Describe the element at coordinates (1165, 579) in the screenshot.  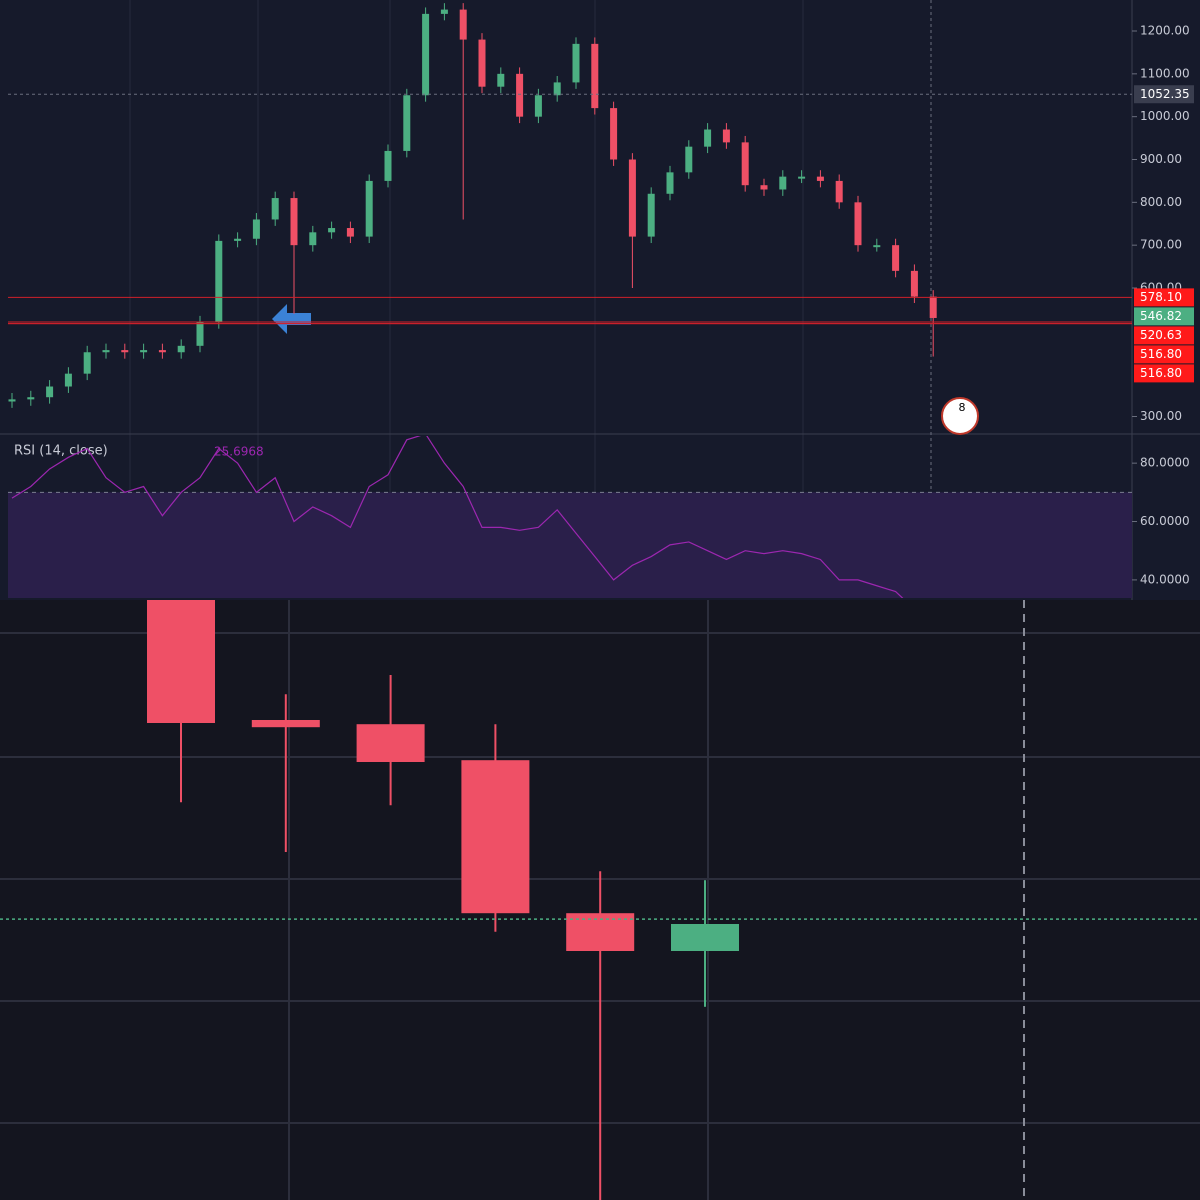
I see `y-tick-label: 40.0000` at that location.